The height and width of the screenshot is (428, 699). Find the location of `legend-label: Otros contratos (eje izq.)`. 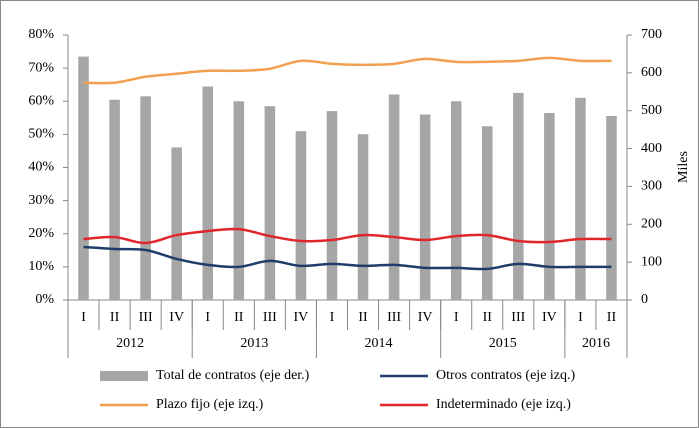

legend-label: Otros contratos (eje izq.) is located at coordinates (506, 375).